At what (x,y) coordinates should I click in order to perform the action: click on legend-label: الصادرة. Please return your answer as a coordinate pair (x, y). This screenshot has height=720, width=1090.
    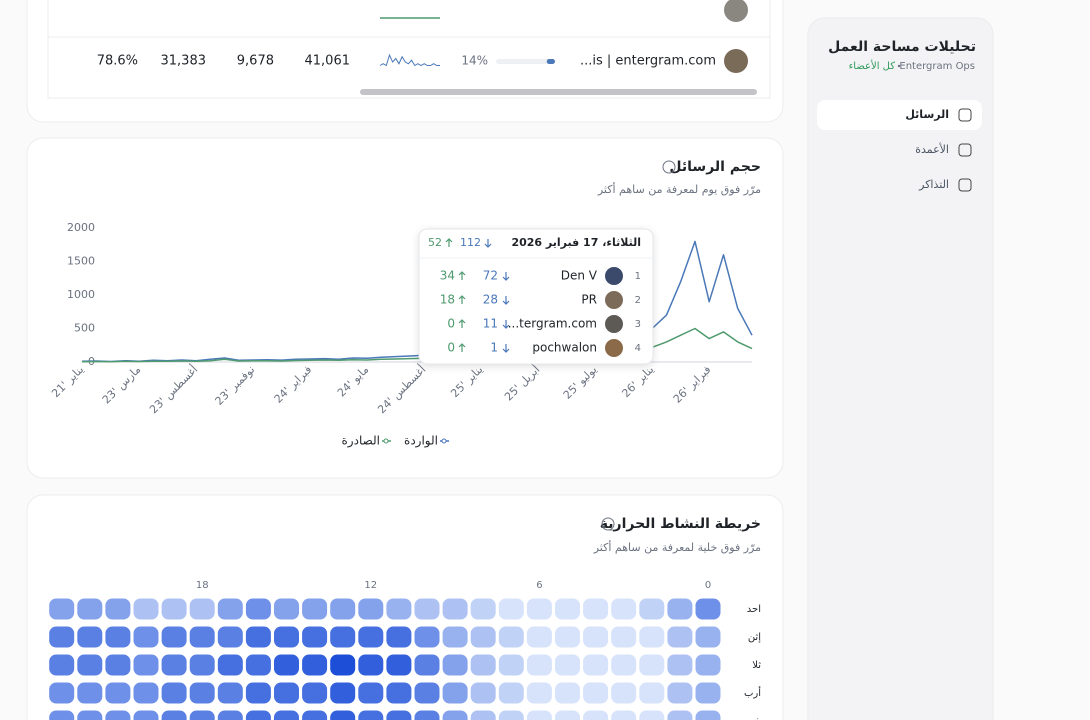
    Looking at the image, I should click on (361, 441).